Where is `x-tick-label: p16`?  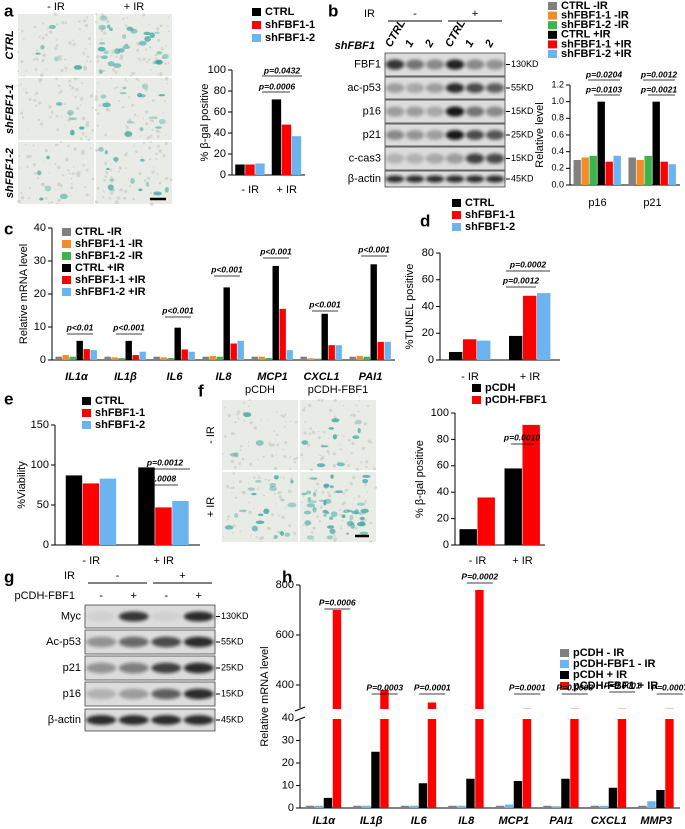
x-tick-label: p16 is located at coordinates (597, 203).